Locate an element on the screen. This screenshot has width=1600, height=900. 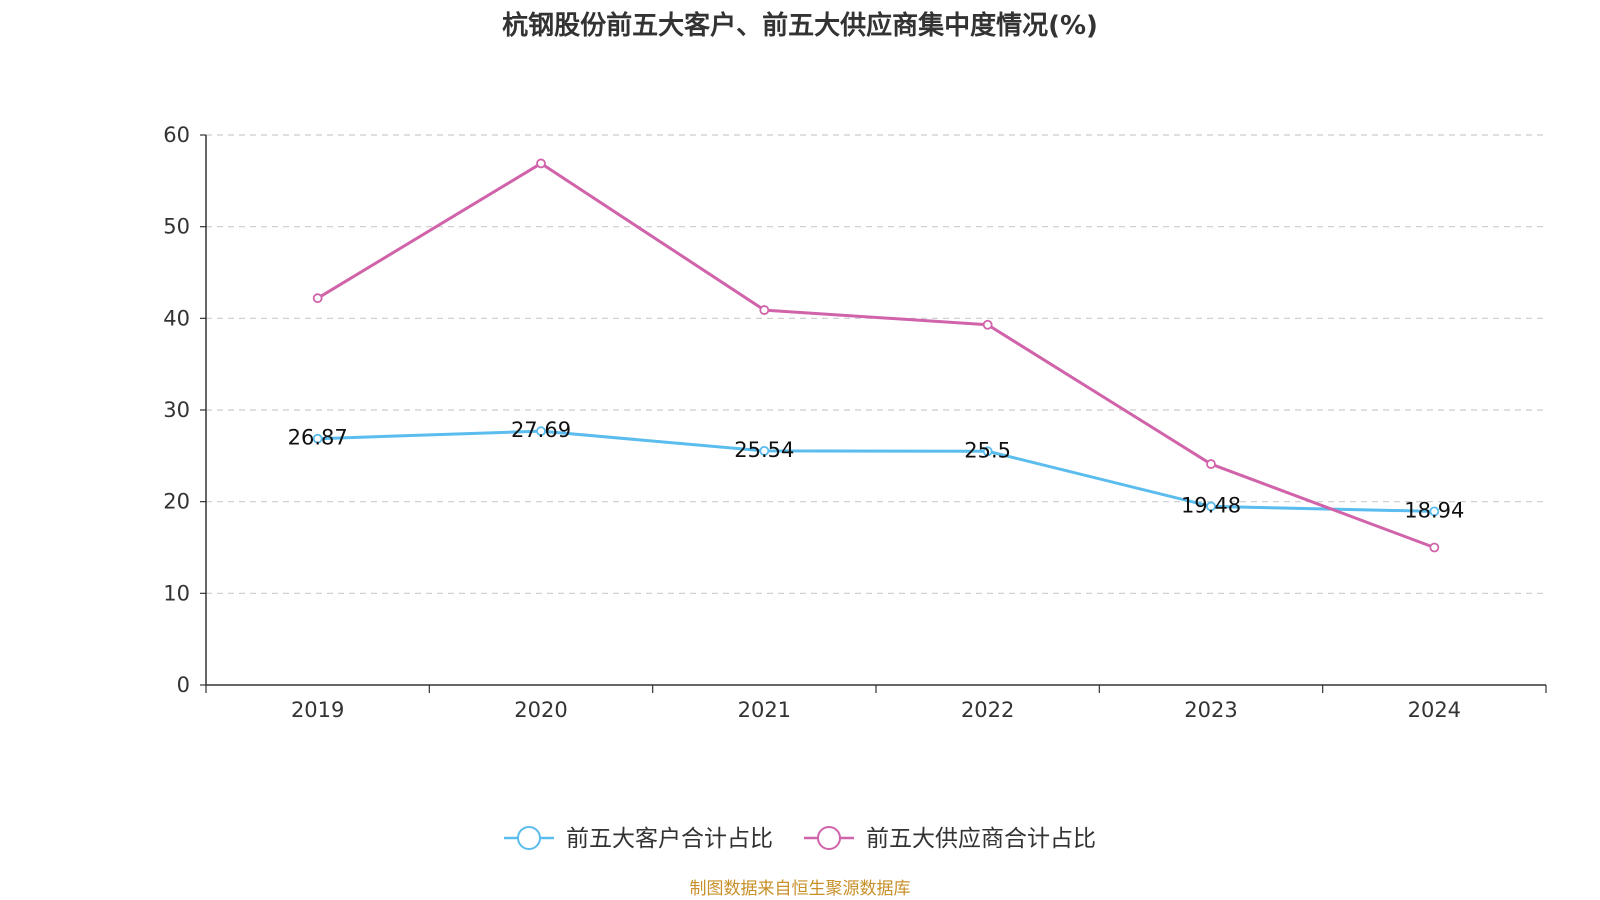
y-tick-label: 50 is located at coordinates (176, 227).